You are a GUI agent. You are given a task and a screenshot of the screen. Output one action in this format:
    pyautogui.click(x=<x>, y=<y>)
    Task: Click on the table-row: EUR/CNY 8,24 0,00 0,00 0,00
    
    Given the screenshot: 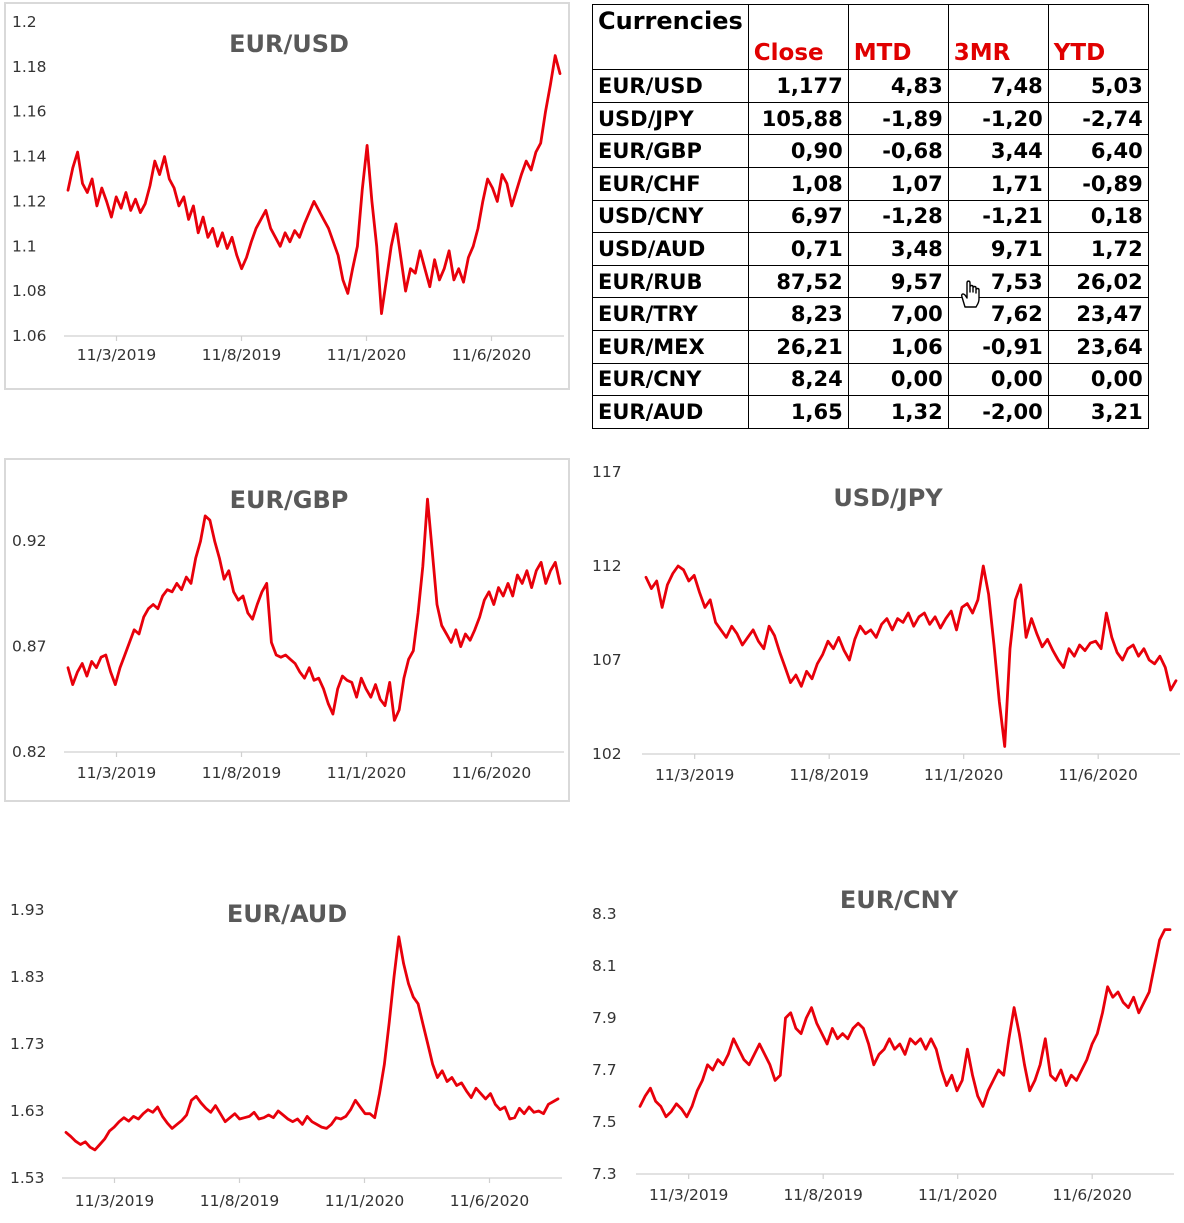 What is the action you would take?
    pyautogui.click(x=870, y=379)
    